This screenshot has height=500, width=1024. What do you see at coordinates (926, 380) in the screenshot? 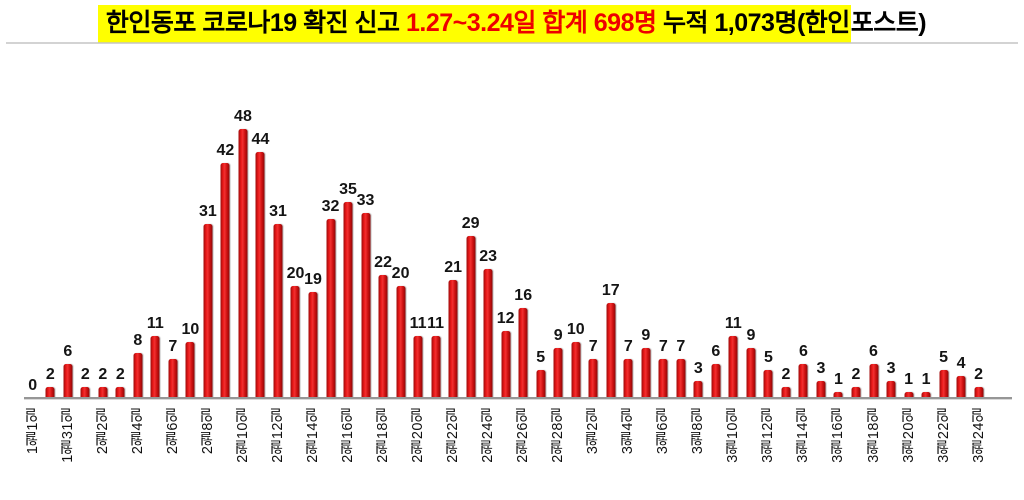
I see `bar-value-label: 1` at bounding box center [926, 380].